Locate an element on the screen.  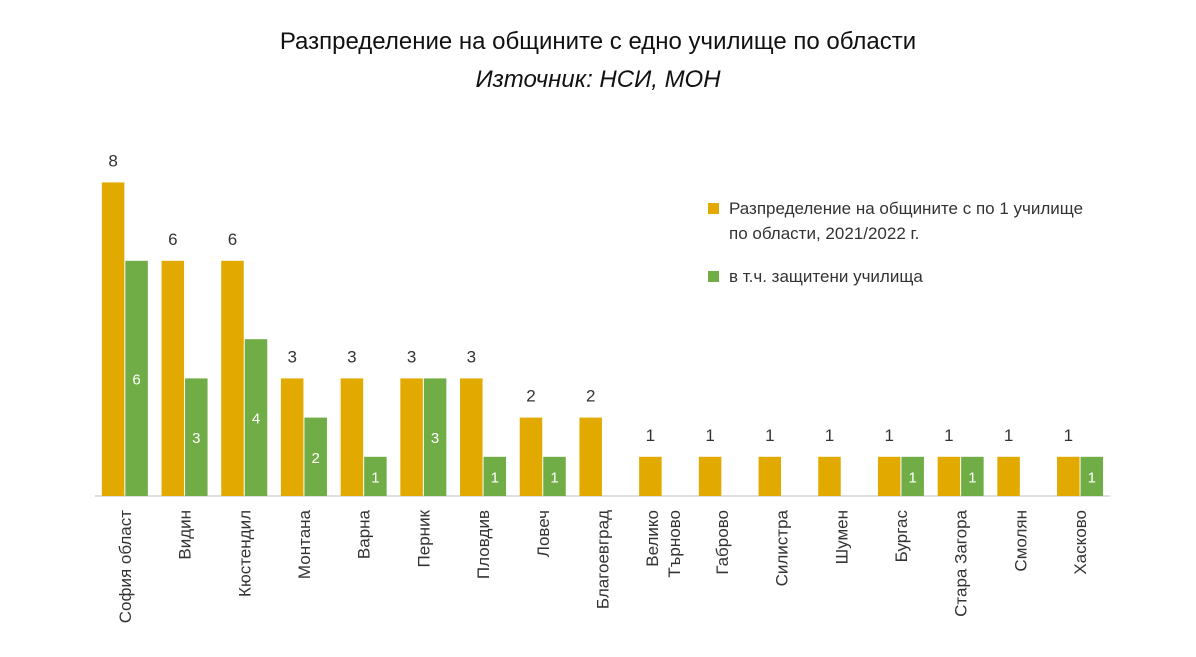
x-tick-label: Кюстендил is located at coordinates (244, 553).